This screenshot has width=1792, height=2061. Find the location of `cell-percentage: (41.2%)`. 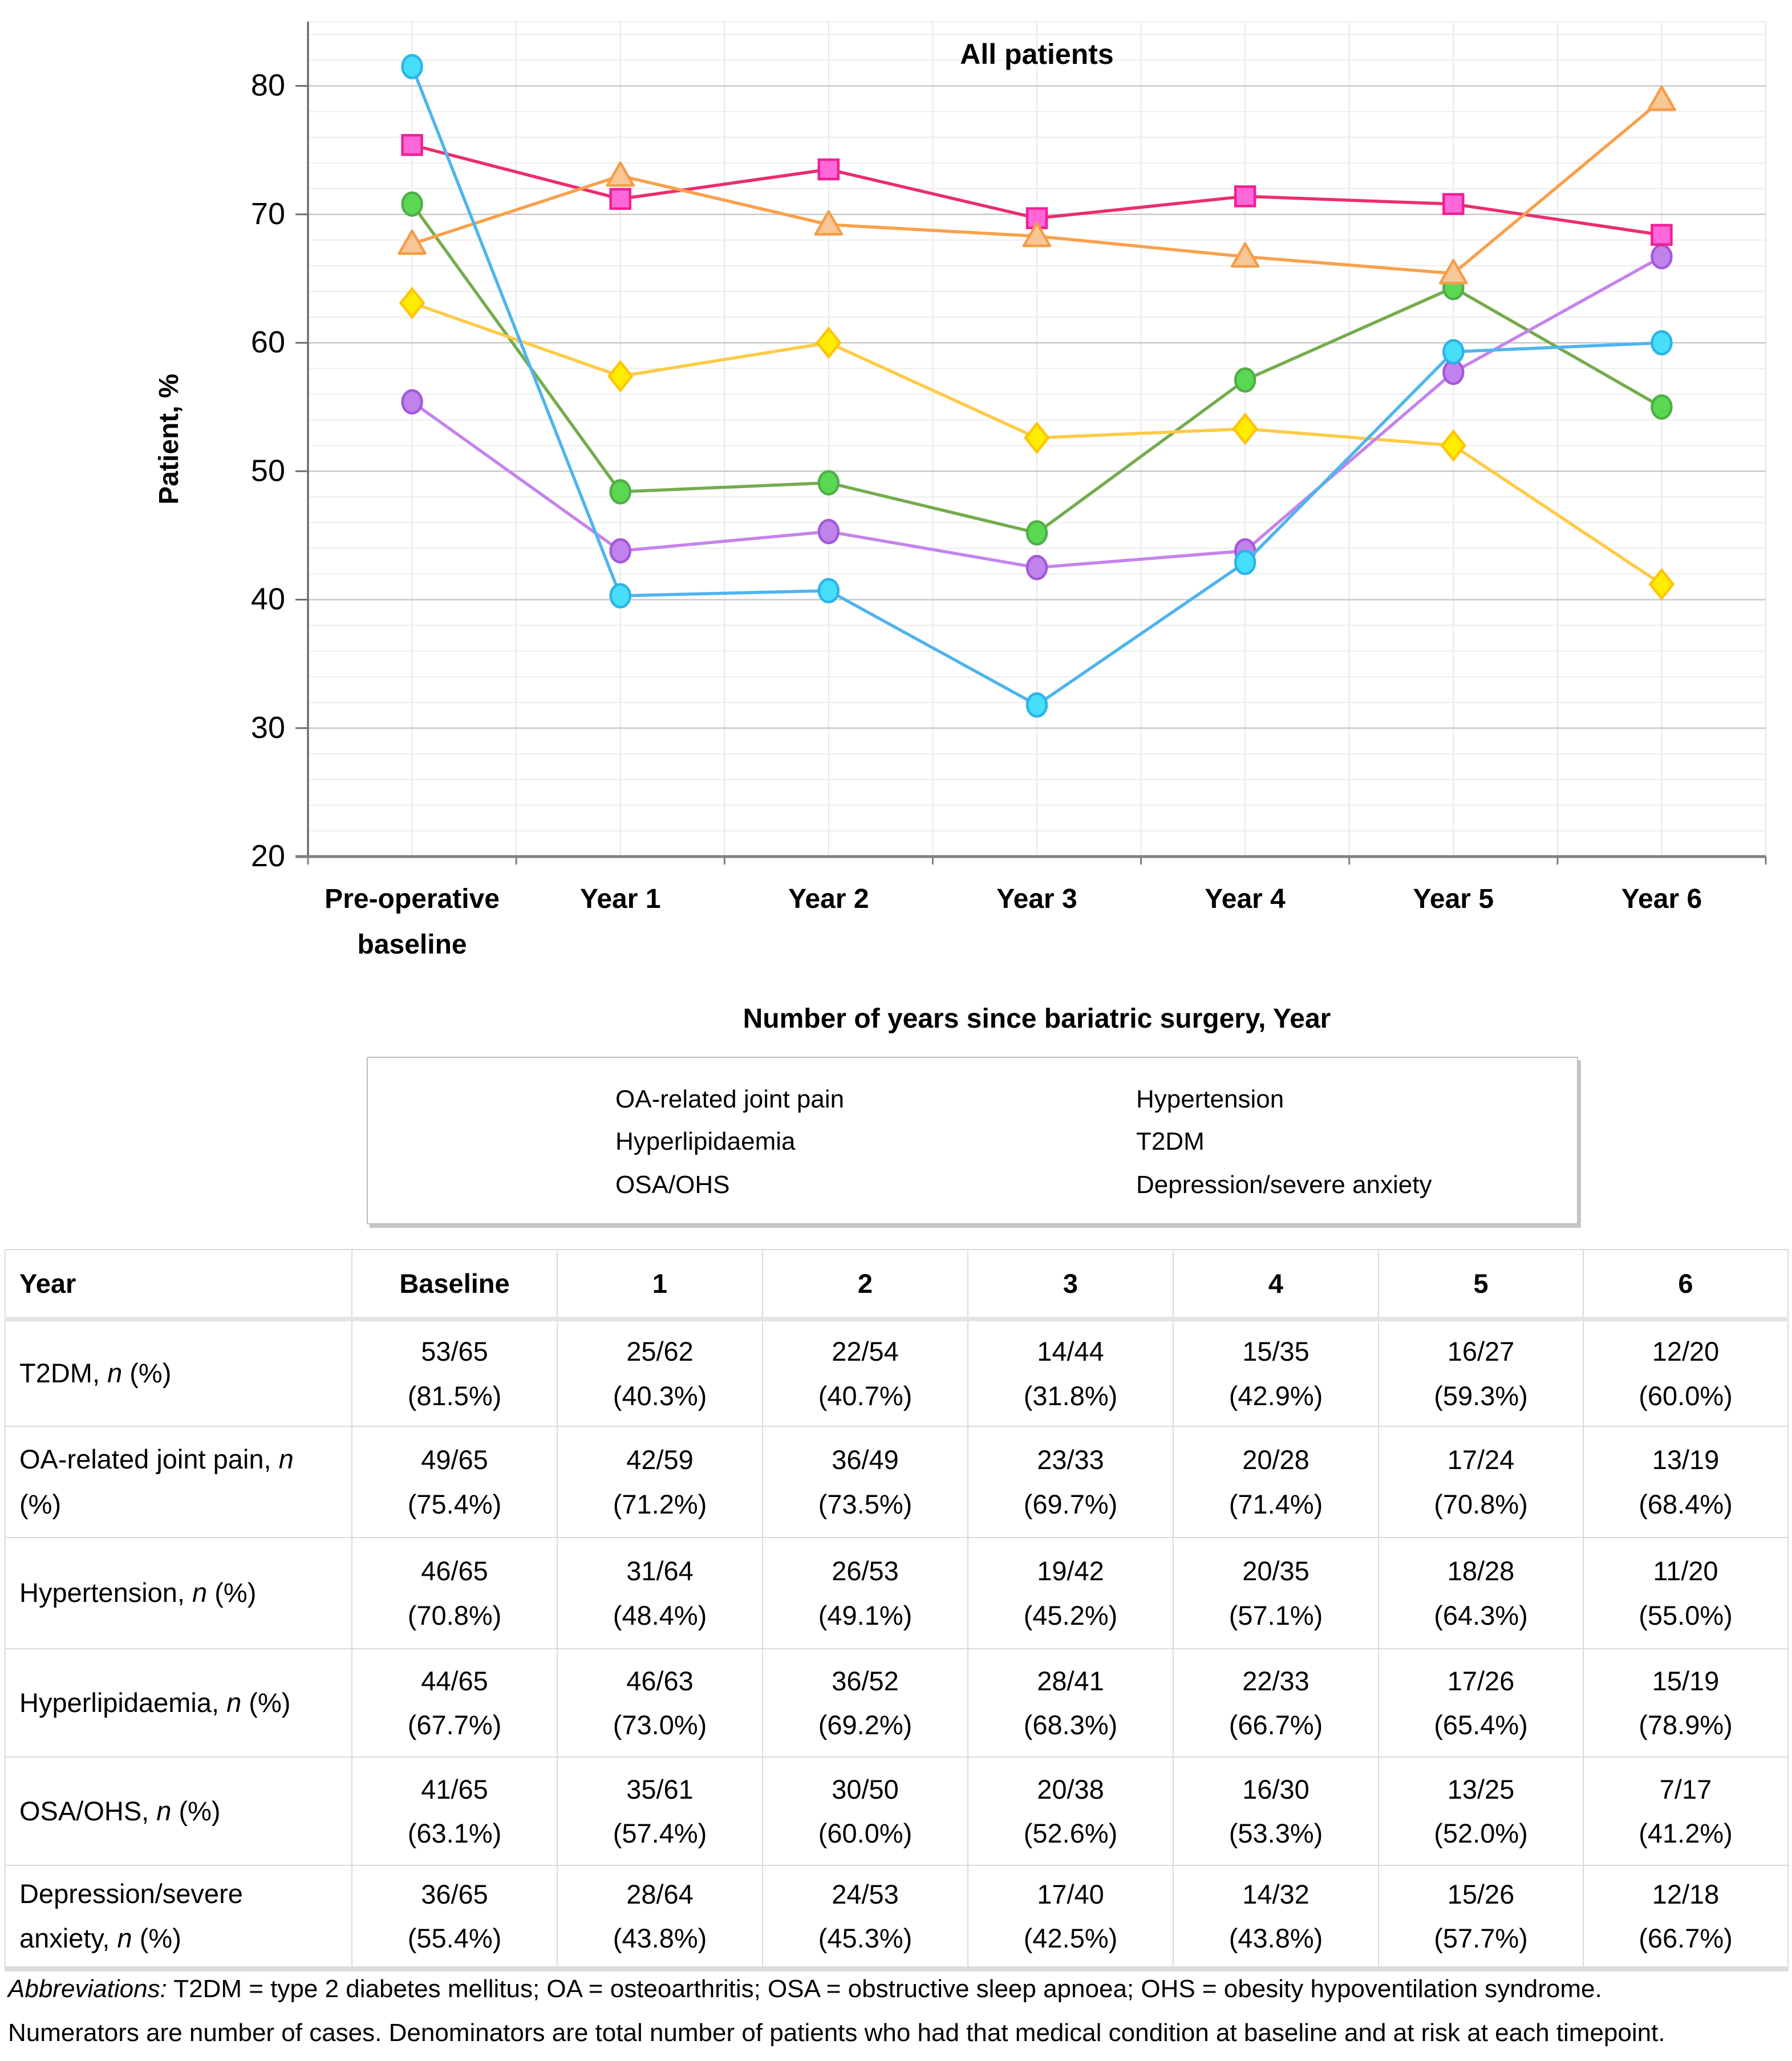

cell-percentage: (41.2%) is located at coordinates (1686, 1833).